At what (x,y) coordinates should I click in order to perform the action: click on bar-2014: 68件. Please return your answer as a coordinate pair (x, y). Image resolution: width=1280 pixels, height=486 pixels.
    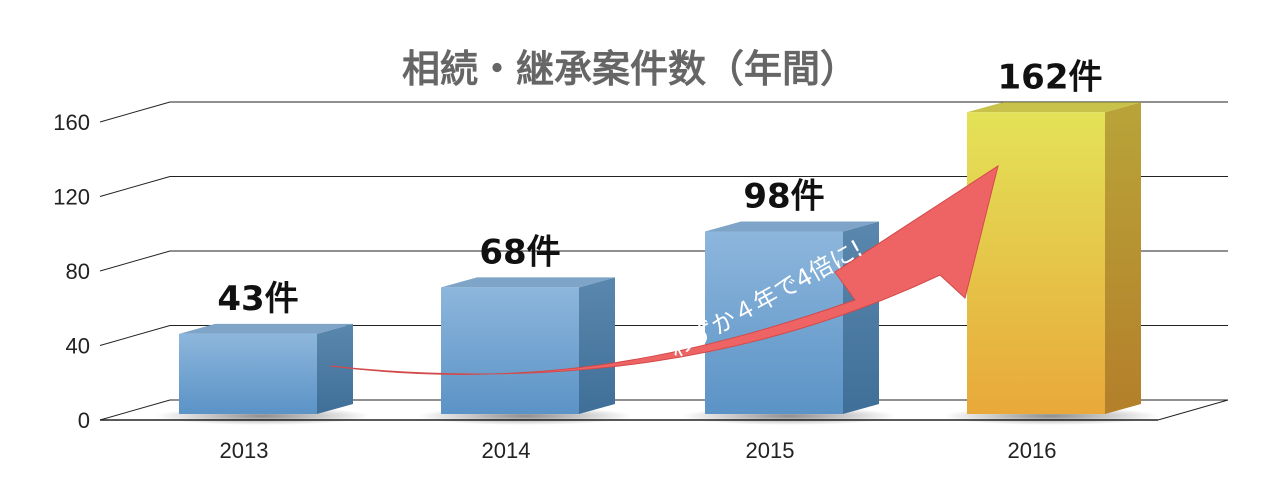
    Looking at the image, I should click on (525, 328).